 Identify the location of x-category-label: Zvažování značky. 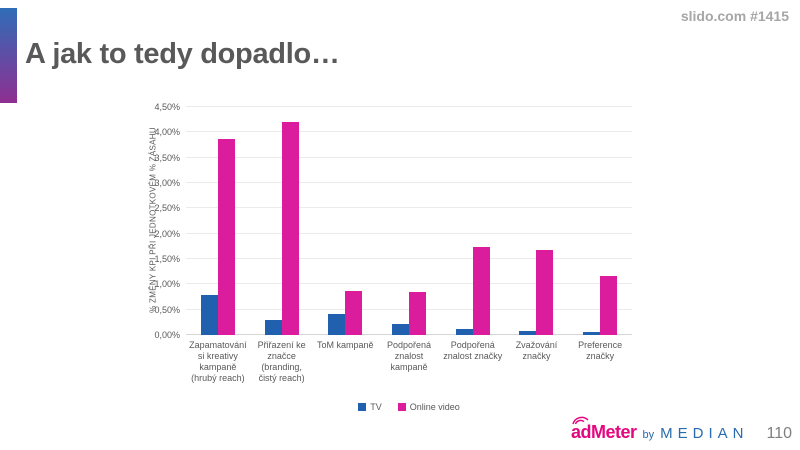
(536, 350).